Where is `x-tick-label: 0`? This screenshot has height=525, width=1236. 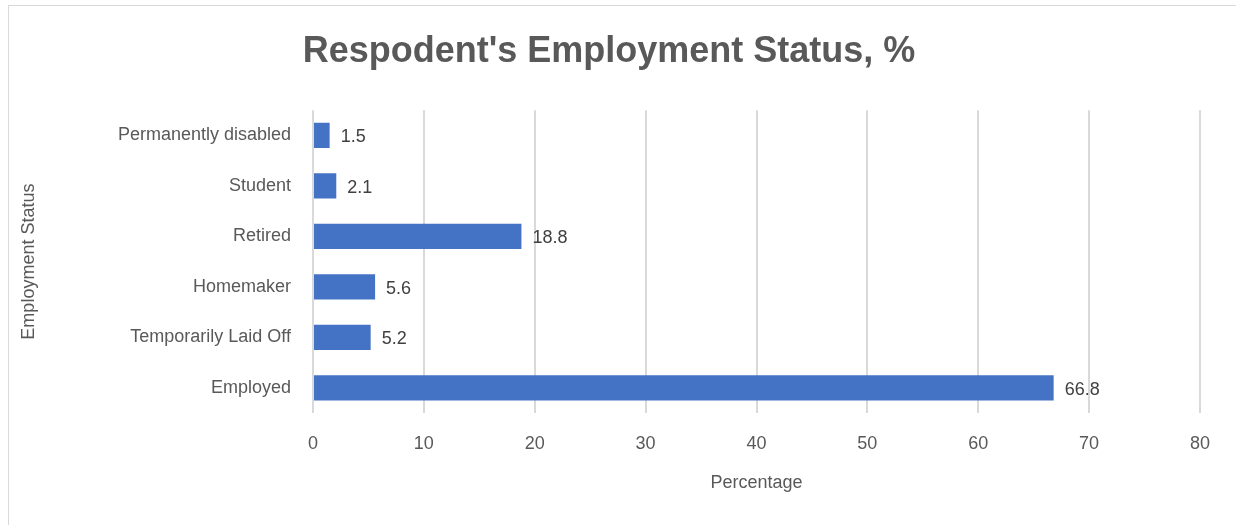
x-tick-label: 0 is located at coordinates (313, 442).